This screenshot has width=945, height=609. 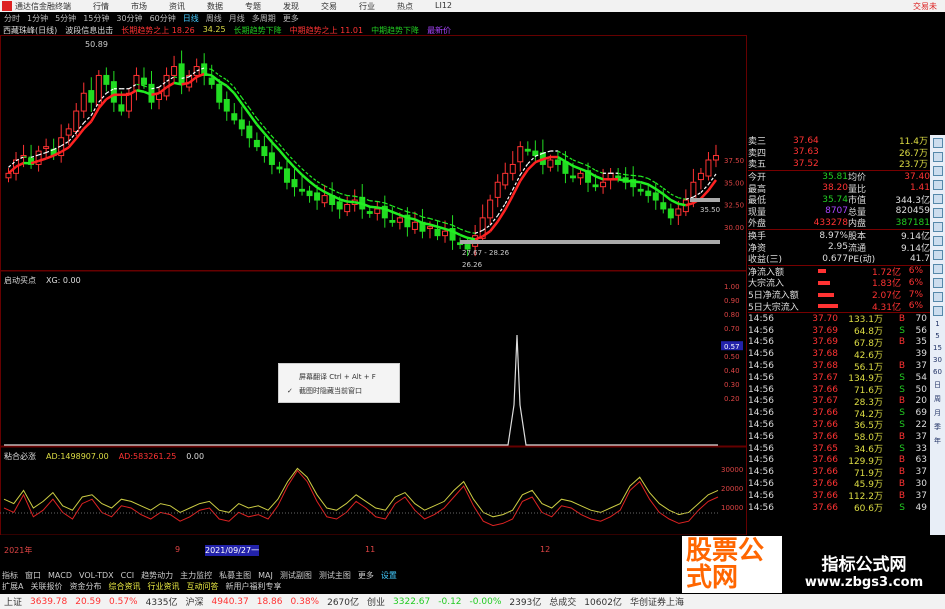 What do you see at coordinates (937, 241) in the screenshot?
I see `mail-icon` at bounding box center [937, 241].